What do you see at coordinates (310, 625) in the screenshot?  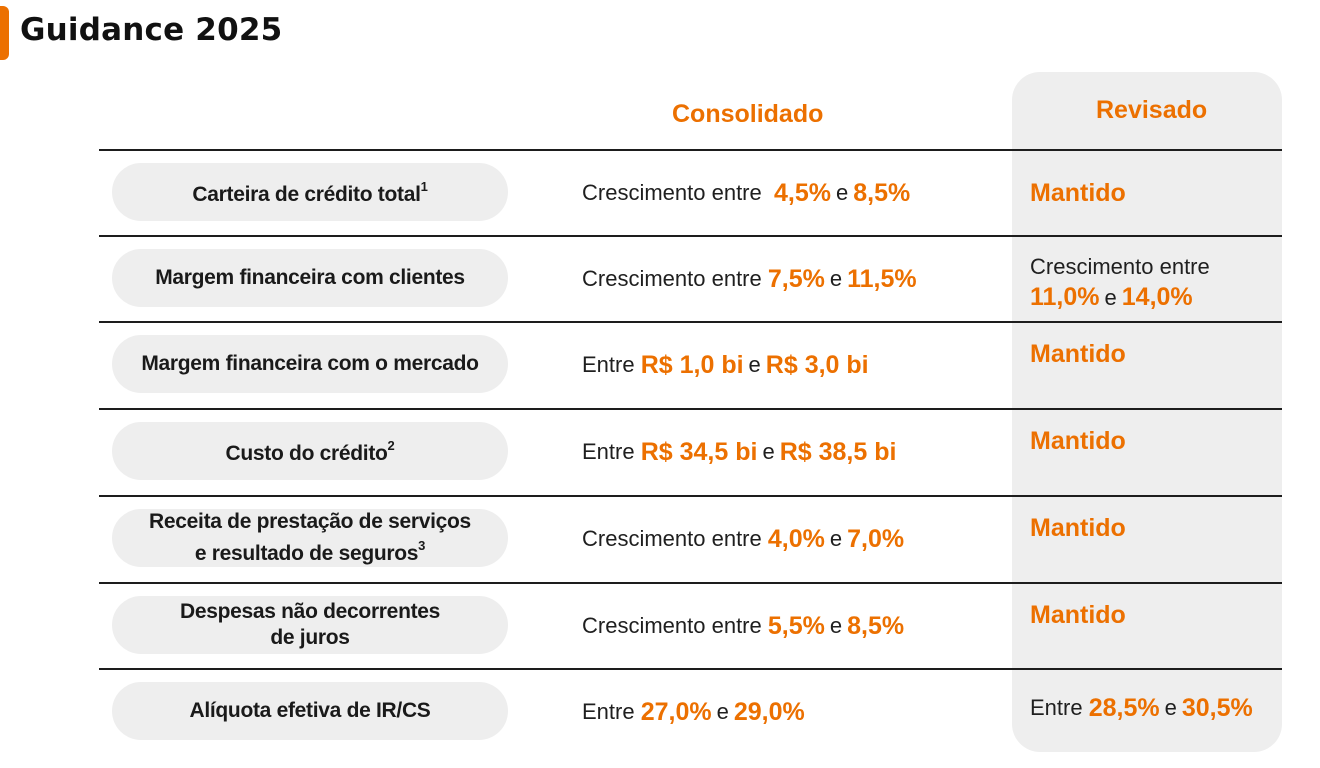 I see `row-label: Despesas não decorrentes de juros` at bounding box center [310, 625].